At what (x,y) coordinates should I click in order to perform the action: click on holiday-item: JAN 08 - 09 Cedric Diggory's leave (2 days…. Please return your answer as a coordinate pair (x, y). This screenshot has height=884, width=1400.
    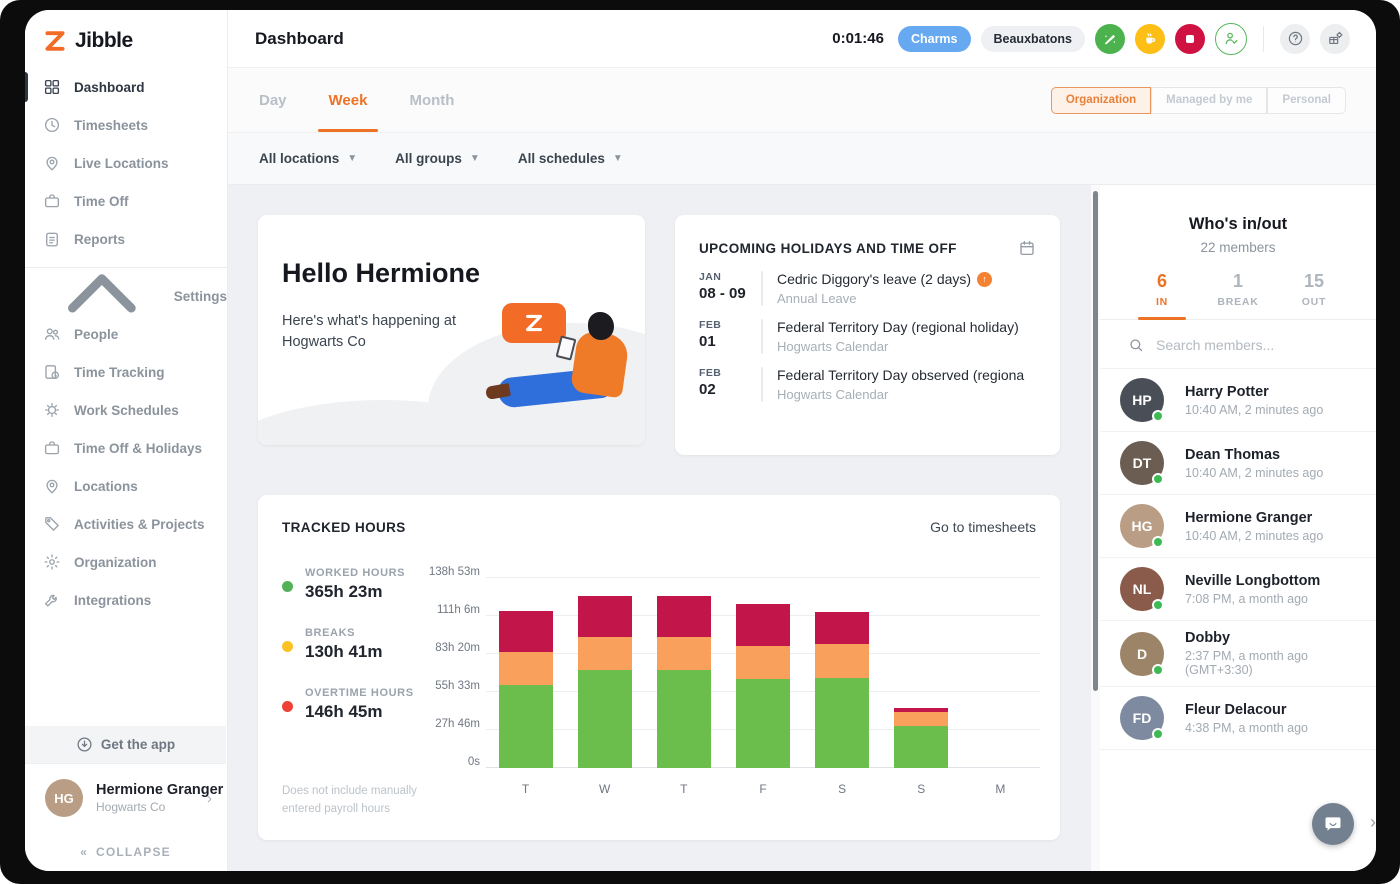
    Looking at the image, I should click on (867, 288).